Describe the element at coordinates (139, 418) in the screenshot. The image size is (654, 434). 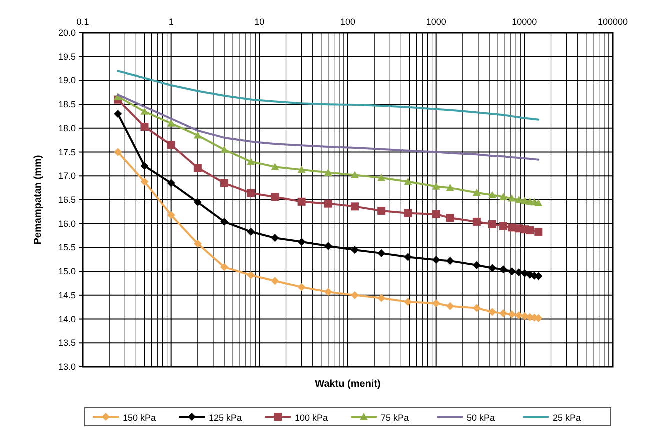
I see `legend-label: 150 kPa` at that location.